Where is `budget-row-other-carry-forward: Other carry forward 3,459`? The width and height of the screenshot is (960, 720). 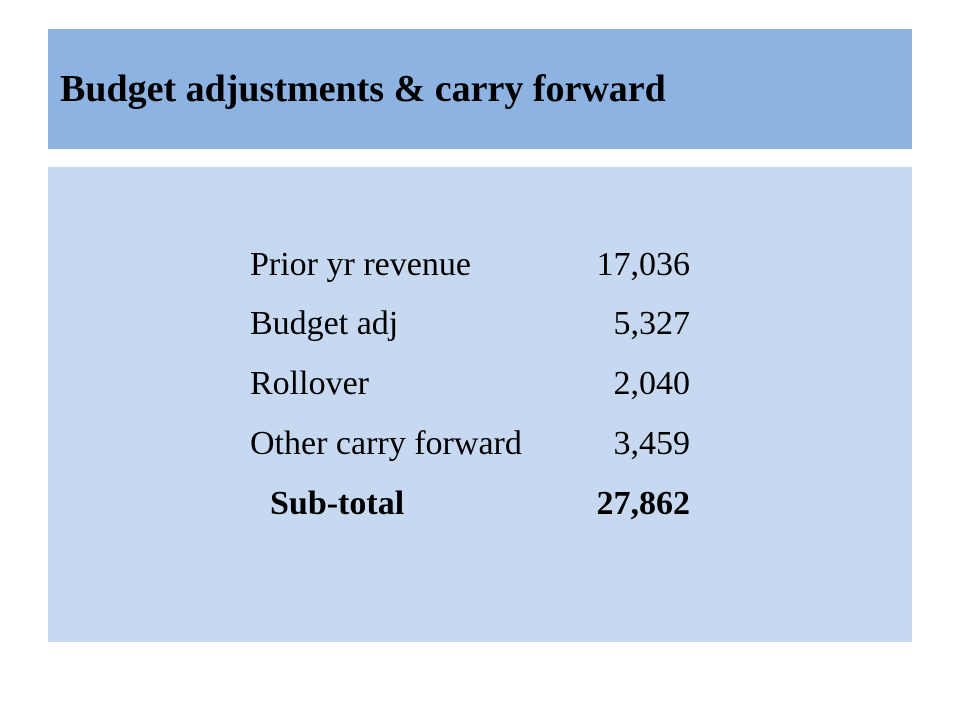
budget-row-other-carry-forward: Other carry forward 3,459 is located at coordinates (470, 444).